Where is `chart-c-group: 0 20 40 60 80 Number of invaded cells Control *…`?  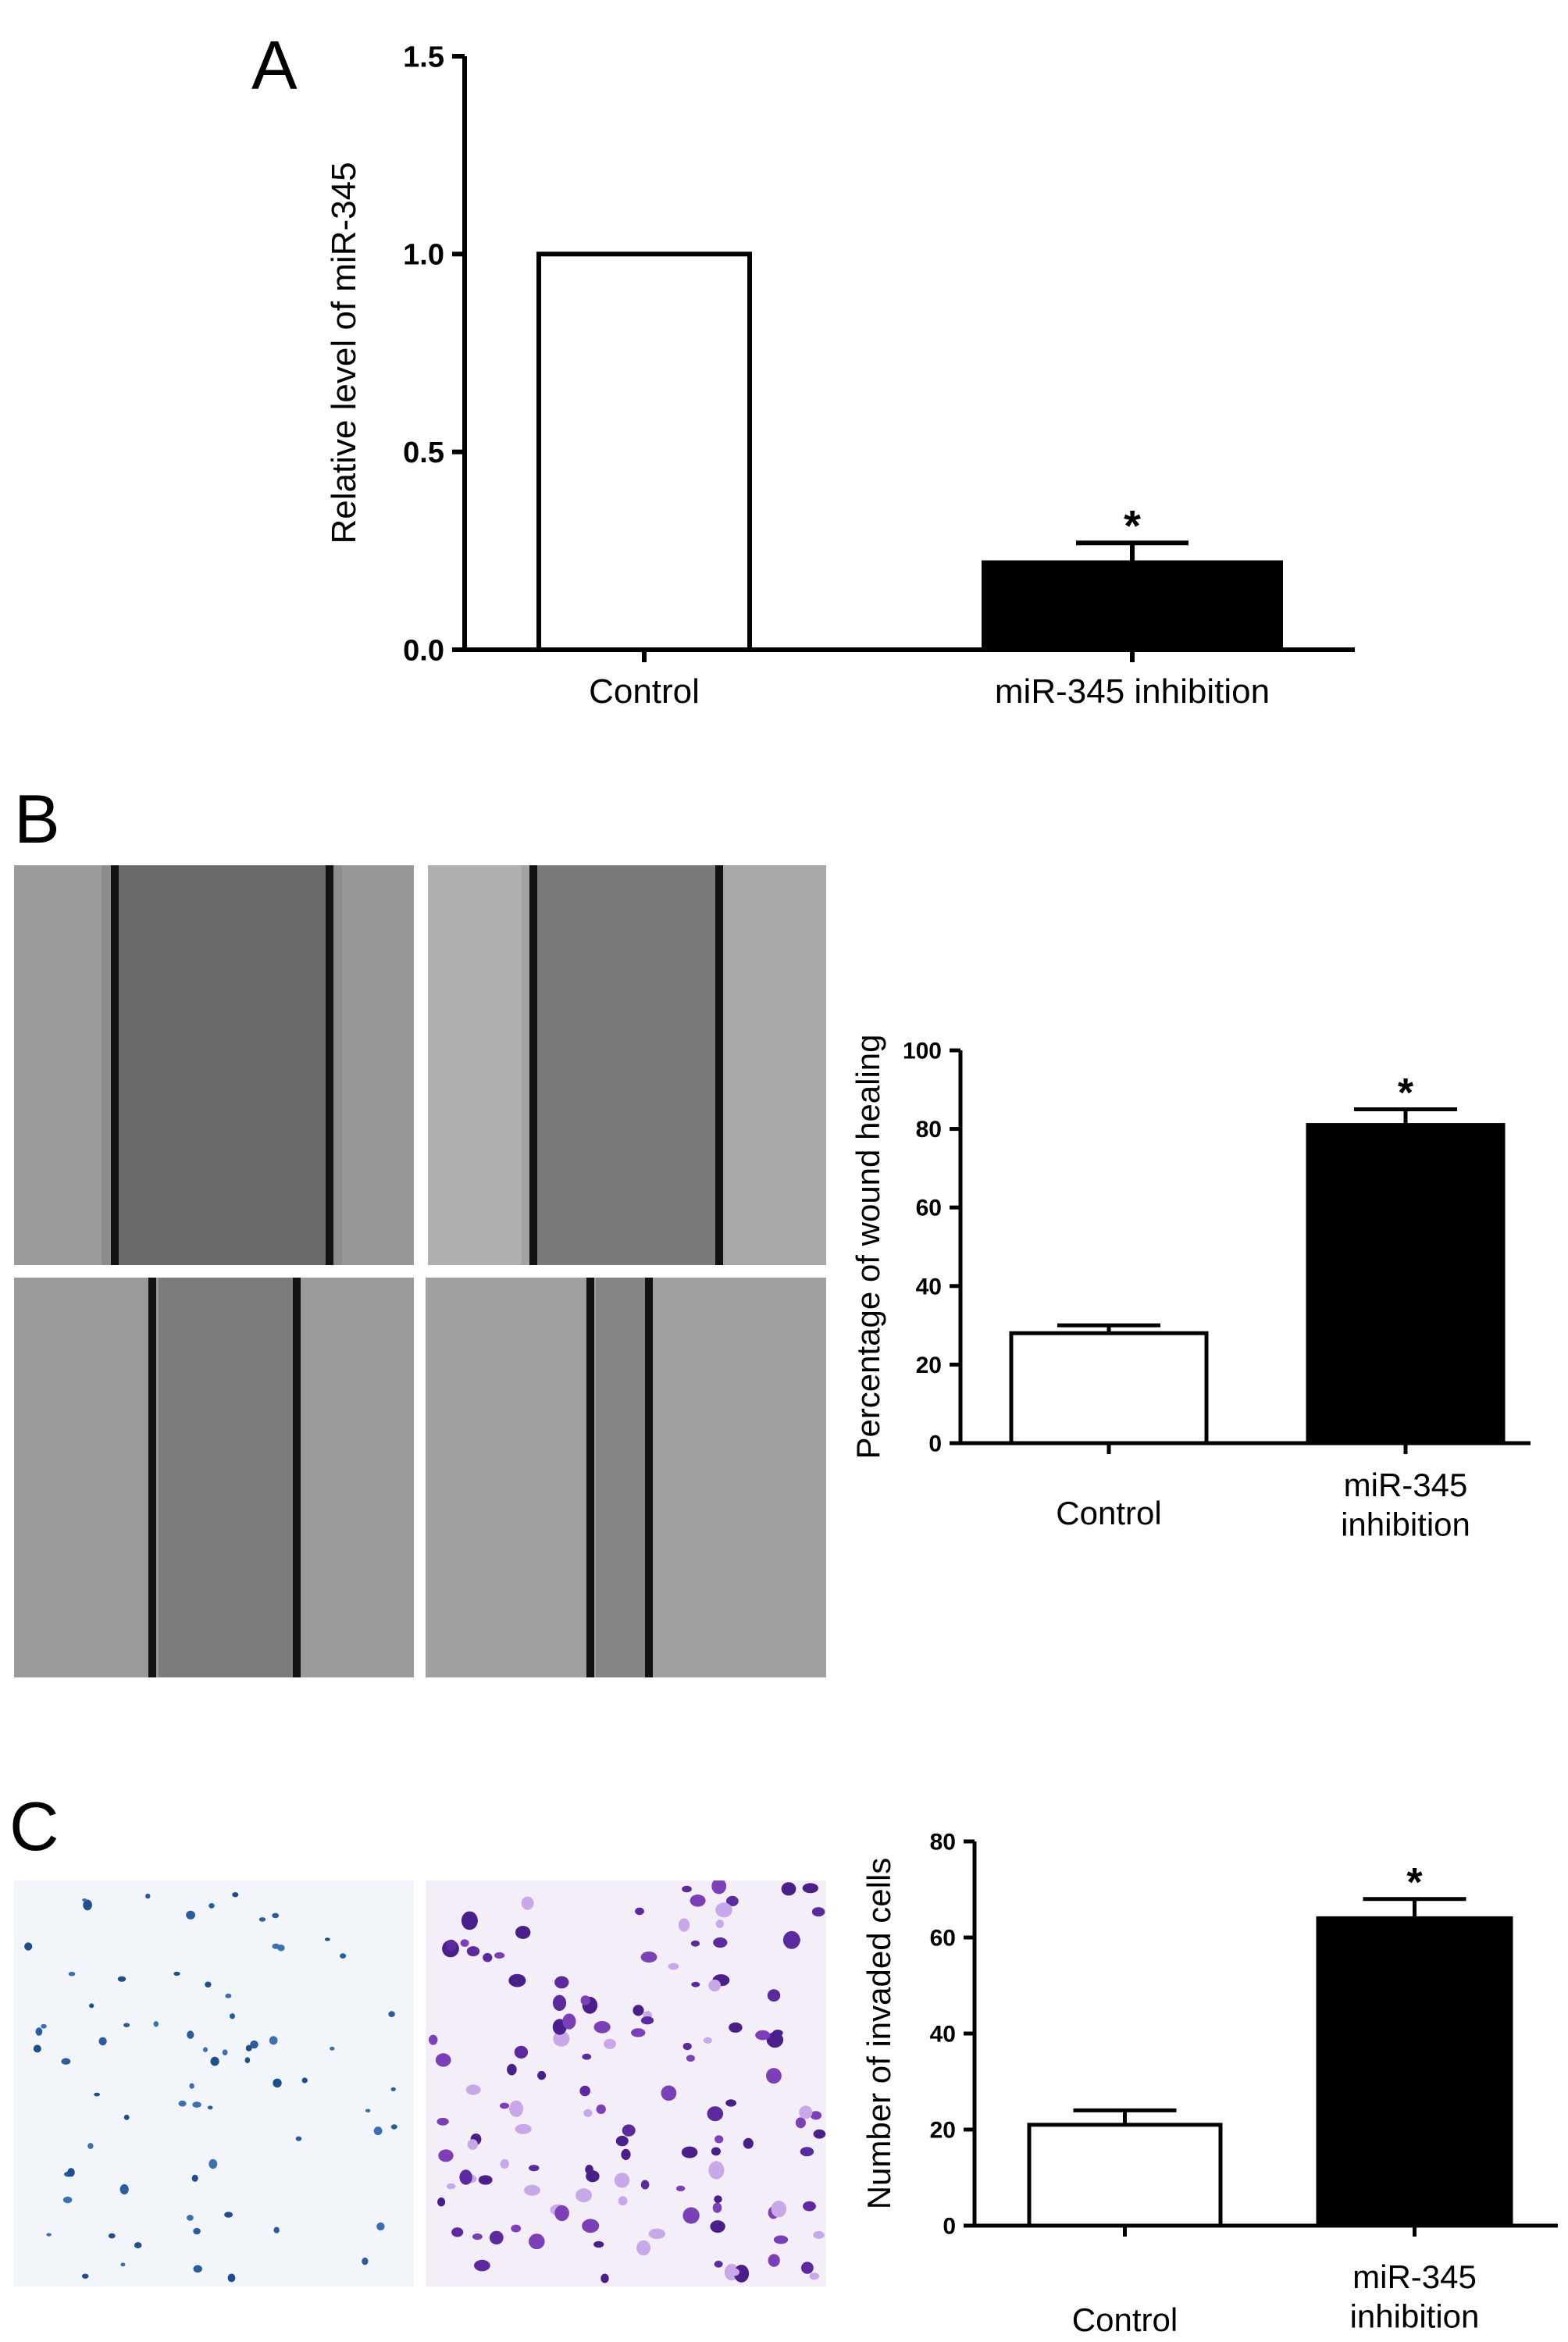
chart-c-group: 0 20 40 60 80 Number of invaded cells Control *… is located at coordinates (1209, 2084).